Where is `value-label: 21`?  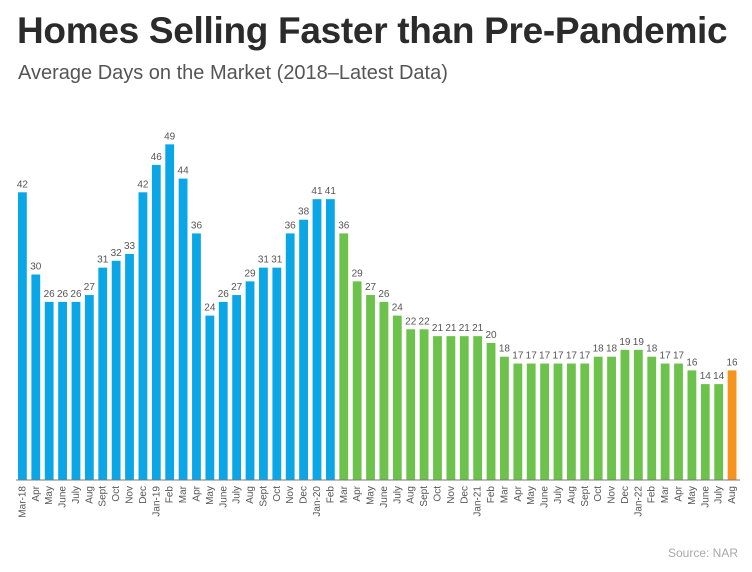 value-label: 21 is located at coordinates (451, 328).